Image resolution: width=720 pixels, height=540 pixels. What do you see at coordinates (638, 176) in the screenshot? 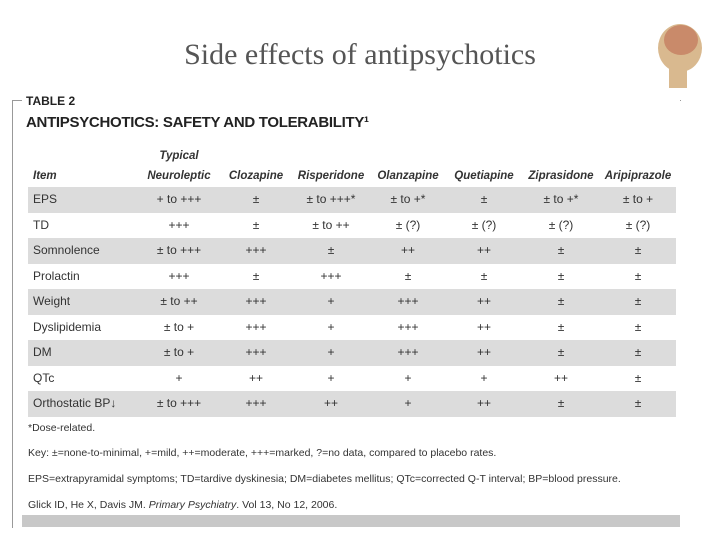
I see `column-header: Aripiprazole` at bounding box center [638, 176].